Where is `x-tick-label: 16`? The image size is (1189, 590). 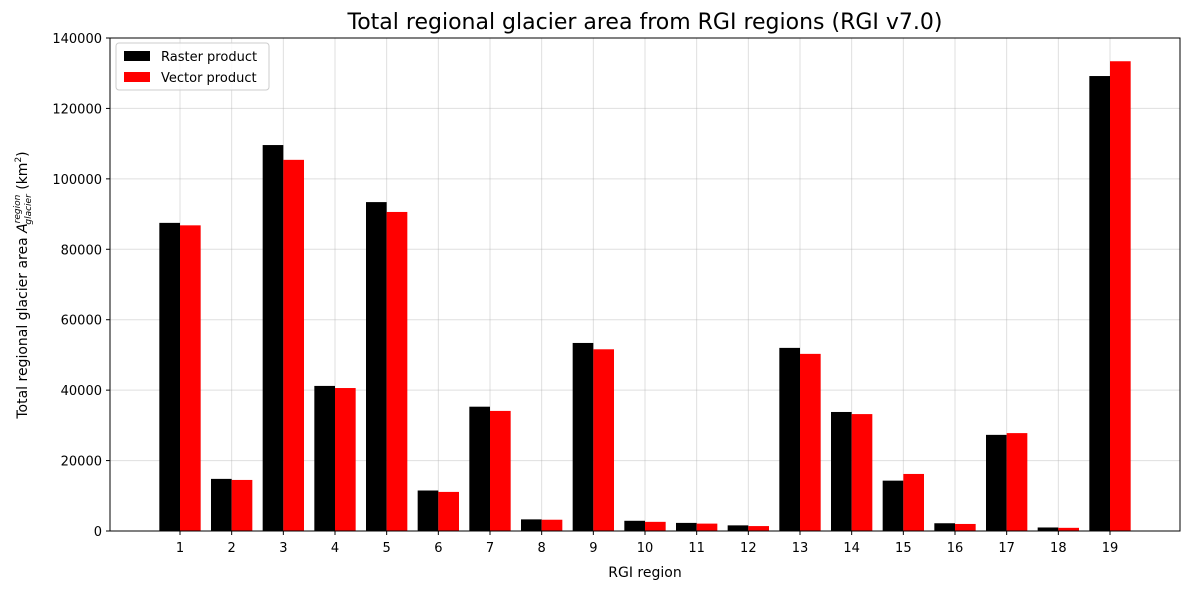 x-tick-label: 16 is located at coordinates (955, 548).